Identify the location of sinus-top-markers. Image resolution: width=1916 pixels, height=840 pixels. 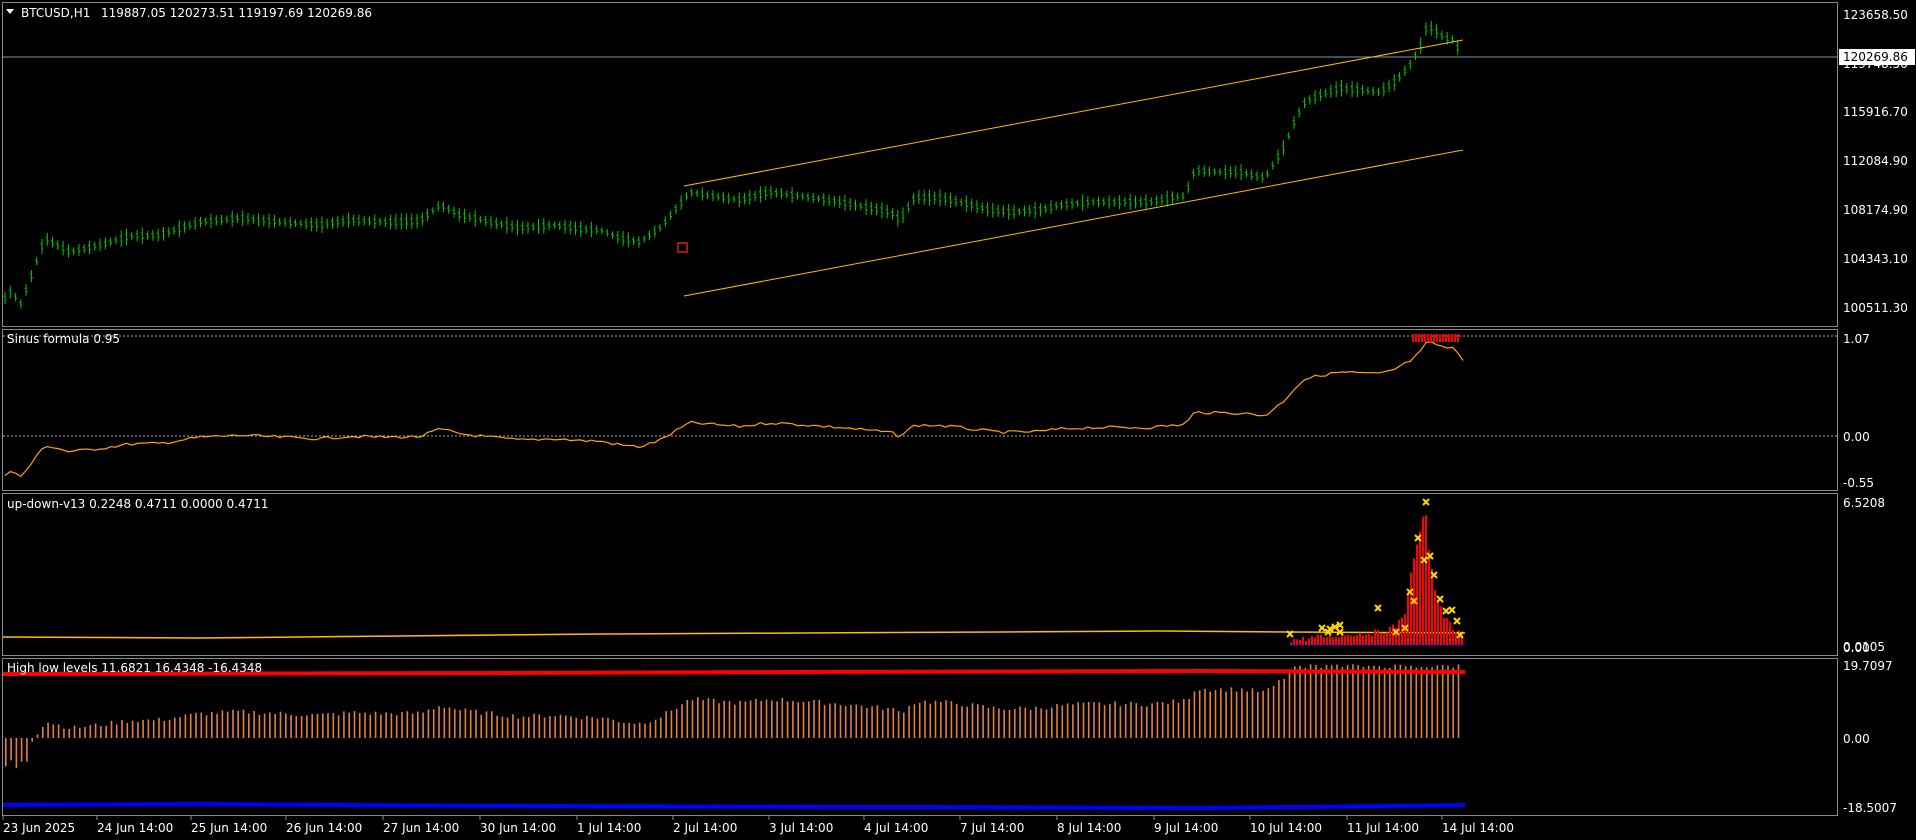
(1435, 338).